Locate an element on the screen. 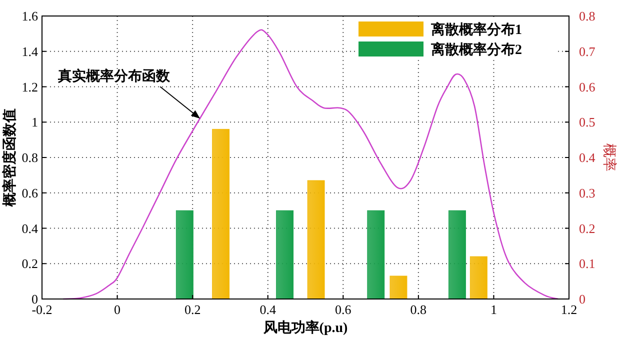 Image resolution: width=623 pixels, height=344 pixels. y2-tick-label: 0.5 is located at coordinates (587, 122).